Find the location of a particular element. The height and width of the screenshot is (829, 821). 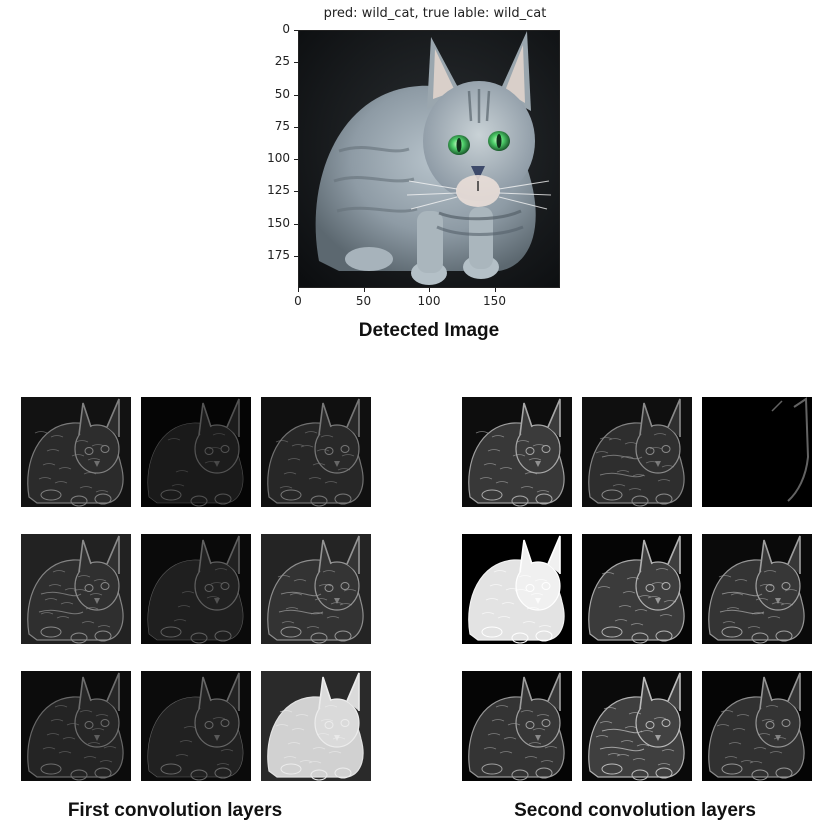

y-tick-label: 75 is located at coordinates (282, 125).